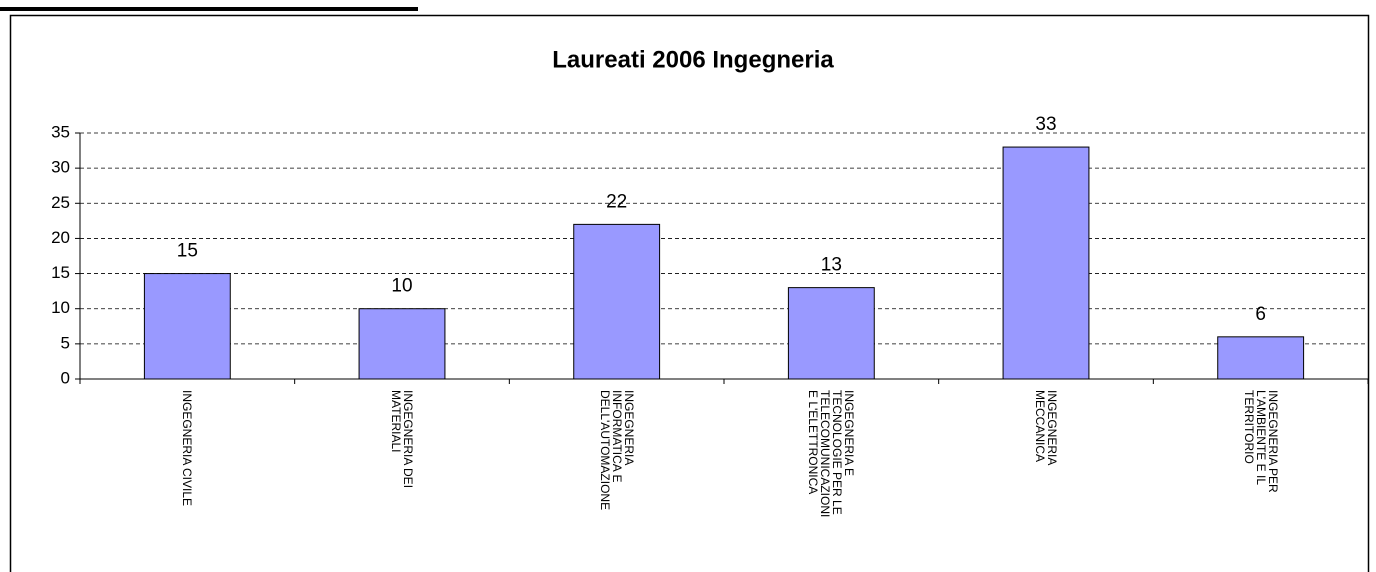 The width and height of the screenshot is (1376, 572). I want to click on y-tick-label: 5, so click(65, 342).